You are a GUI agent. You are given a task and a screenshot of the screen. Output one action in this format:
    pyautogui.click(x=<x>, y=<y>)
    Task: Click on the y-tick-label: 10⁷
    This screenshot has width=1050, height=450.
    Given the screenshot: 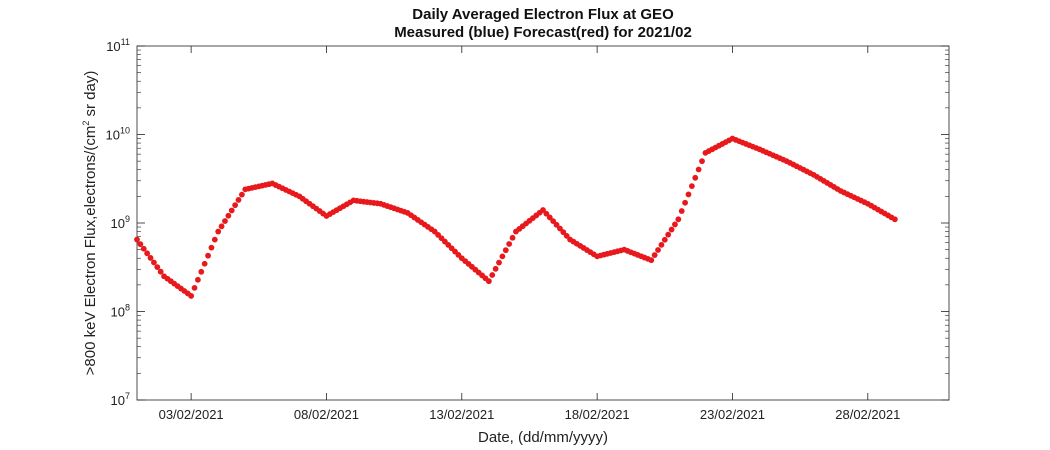 What is the action you would take?
    pyautogui.click(x=120, y=399)
    